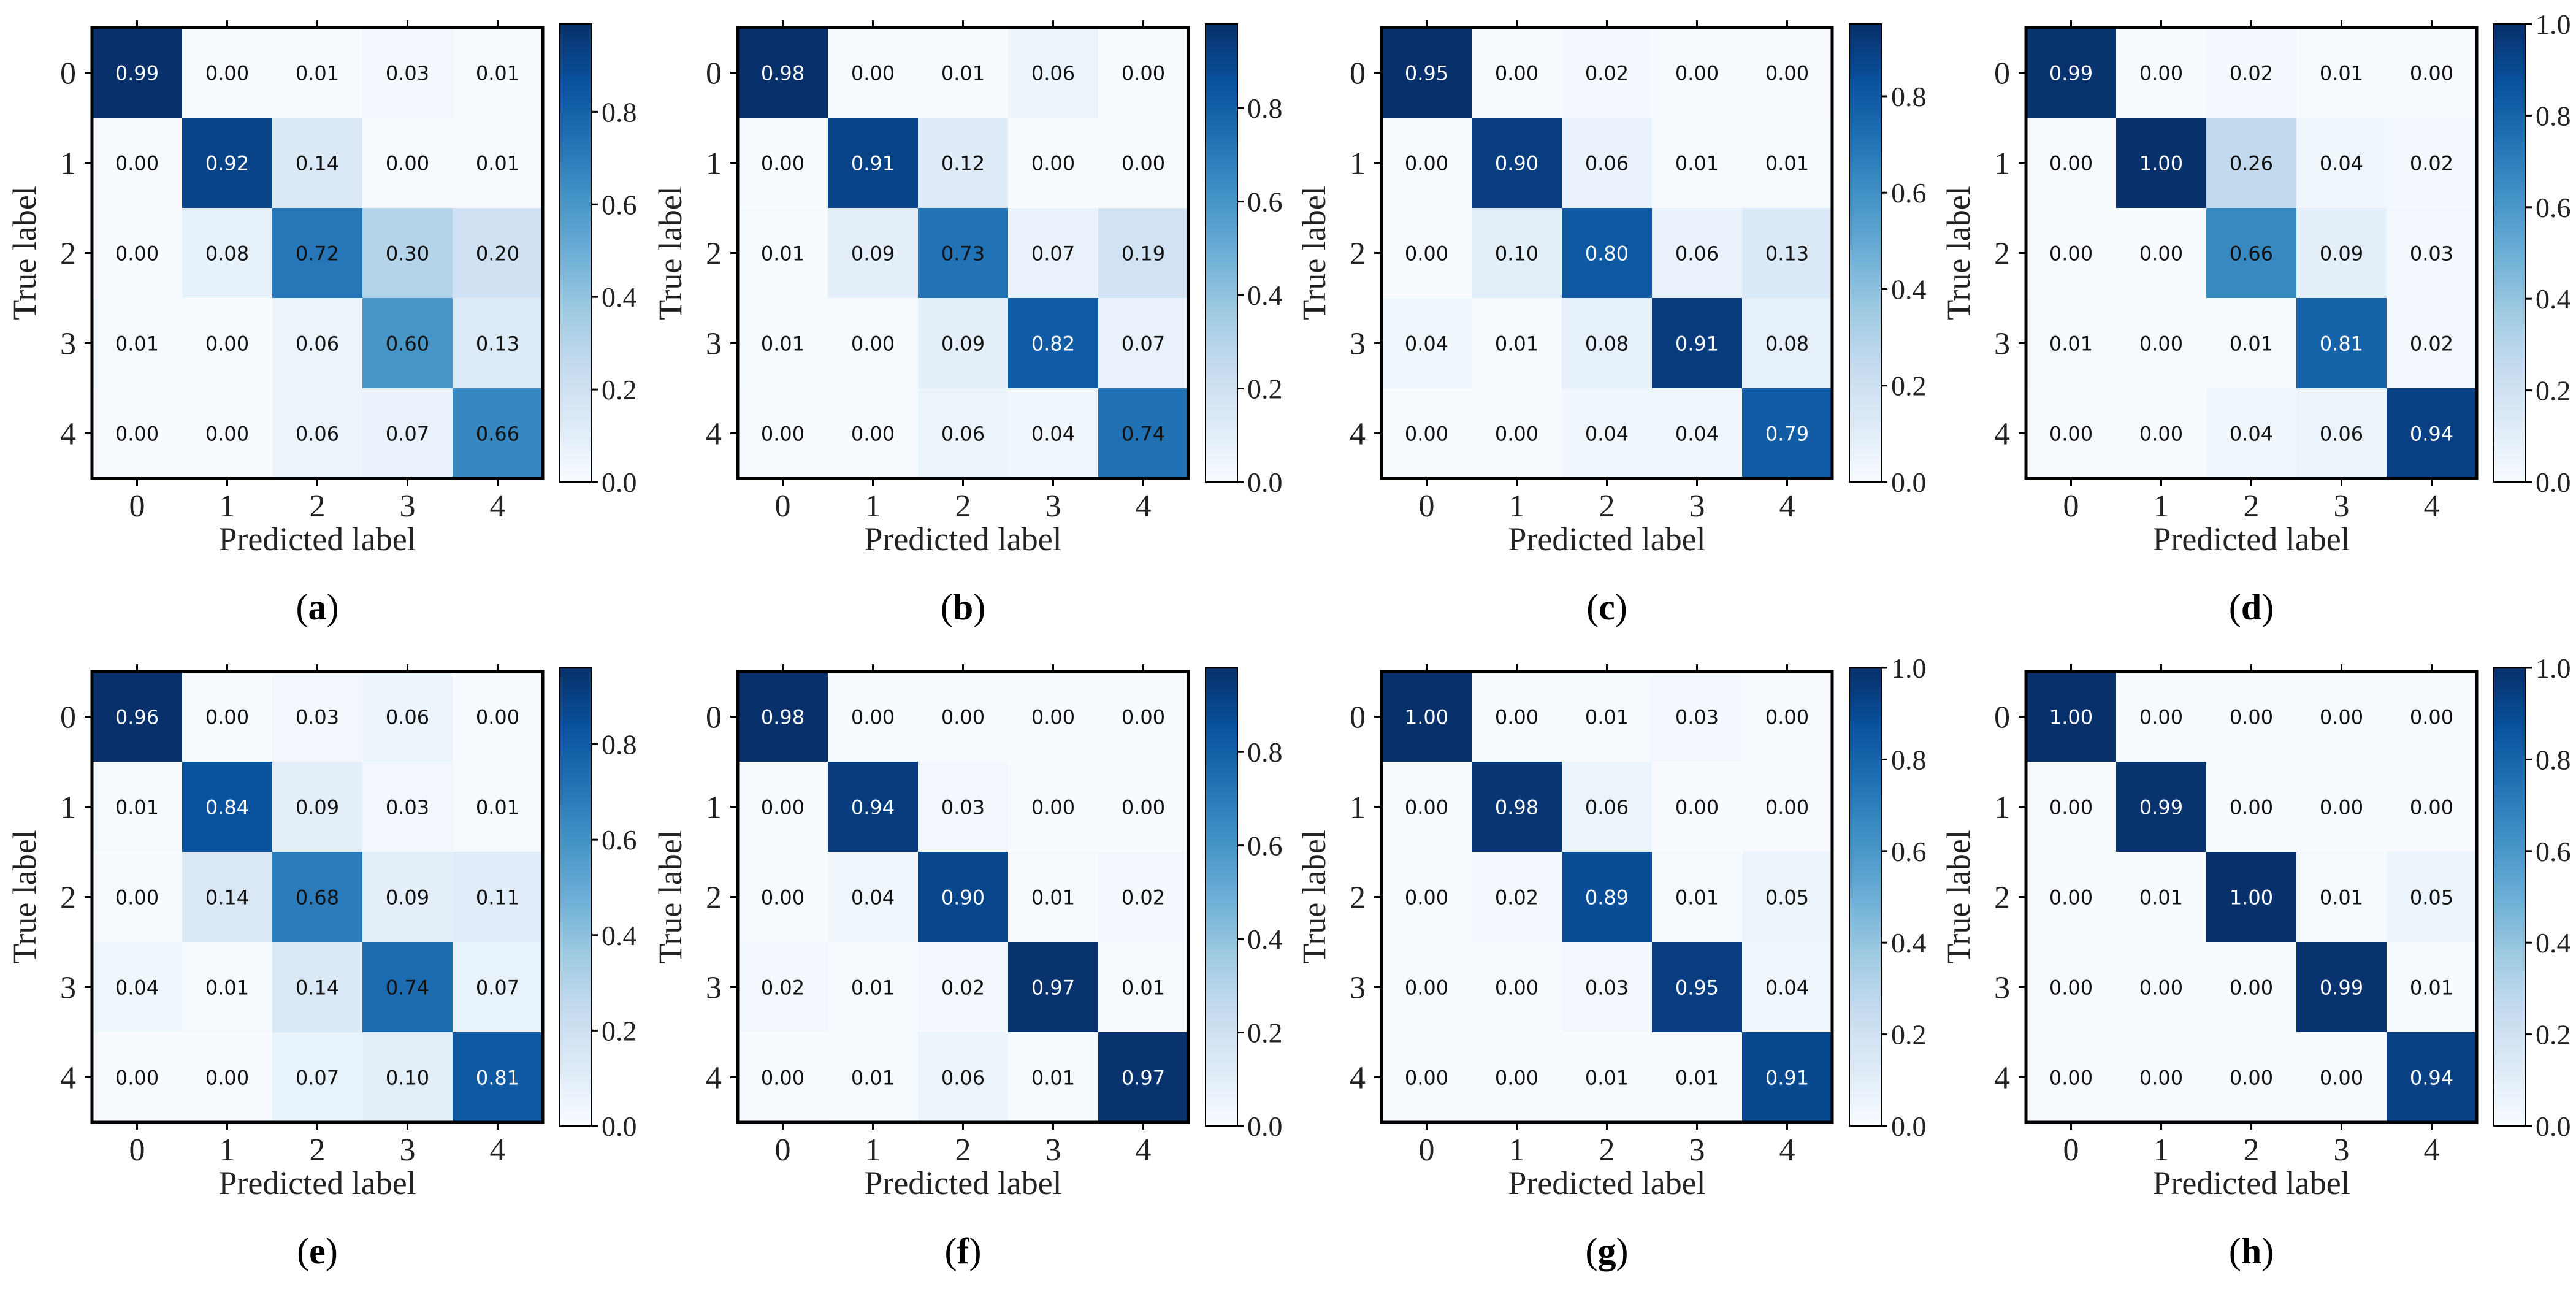  I want to click on colorbar-tick-label: 0.2, so click(619, 1030).